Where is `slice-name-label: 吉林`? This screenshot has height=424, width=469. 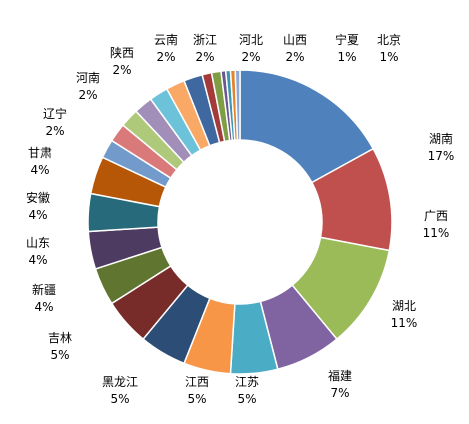 slice-name-label: 吉林 is located at coordinates (60, 338).